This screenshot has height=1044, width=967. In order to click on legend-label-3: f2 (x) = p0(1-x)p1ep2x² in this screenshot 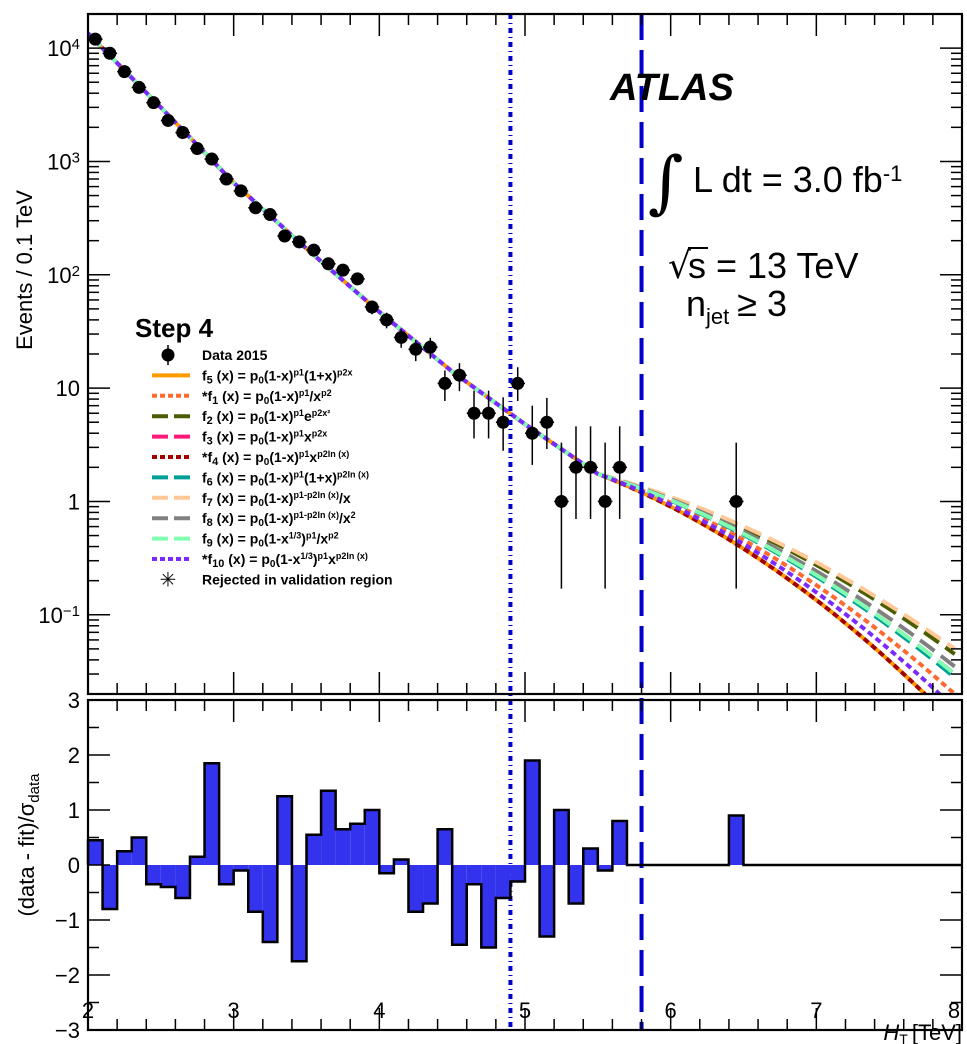, I will do `click(266, 417)`.